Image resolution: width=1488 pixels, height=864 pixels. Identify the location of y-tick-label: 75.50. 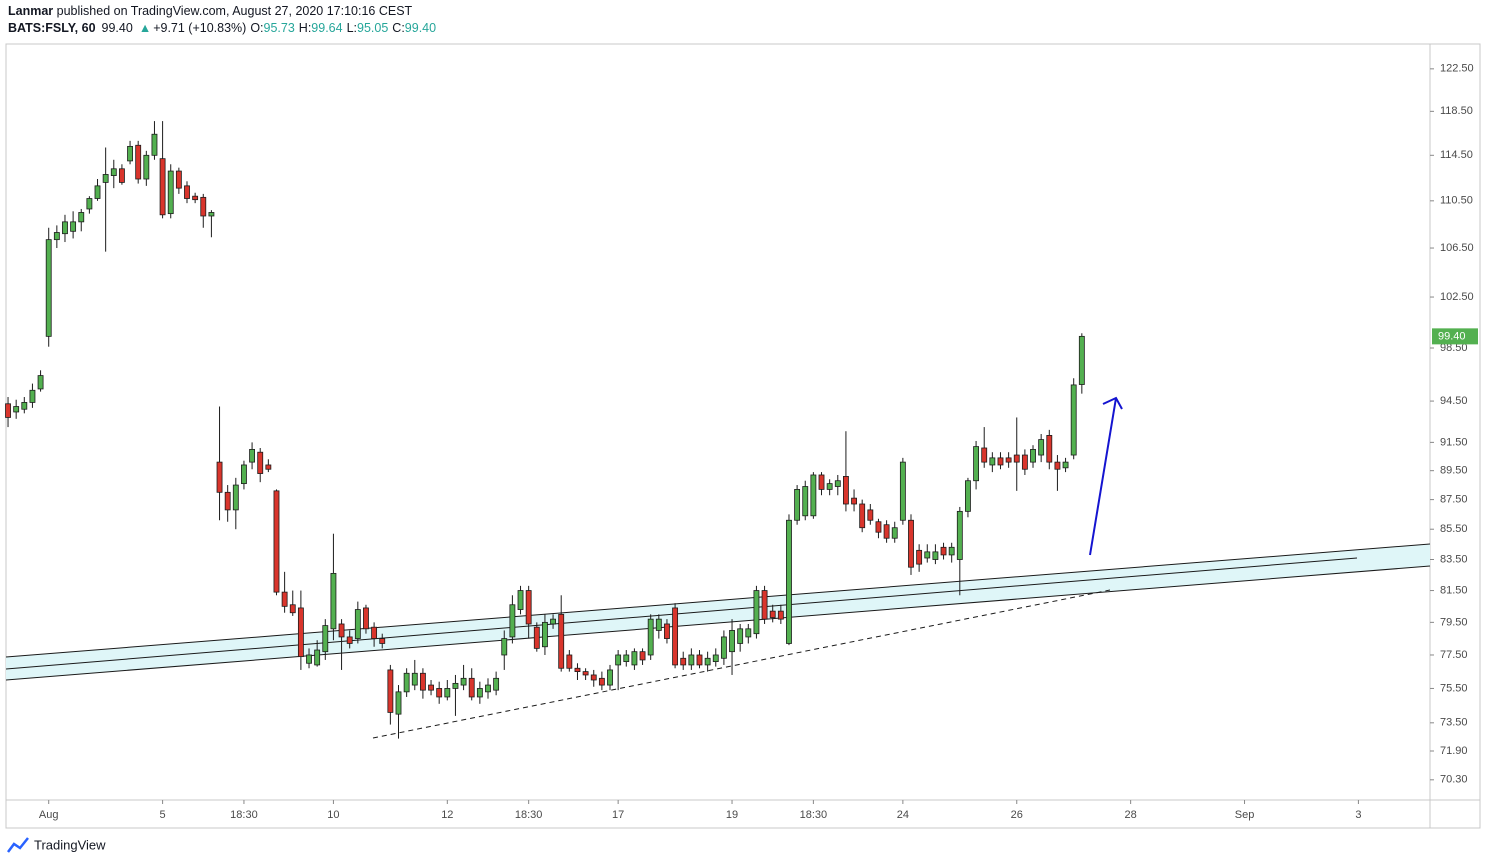
(1454, 688).